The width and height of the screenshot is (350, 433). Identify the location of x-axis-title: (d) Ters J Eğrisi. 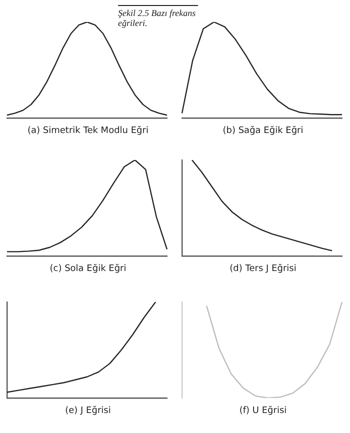
(263, 269).